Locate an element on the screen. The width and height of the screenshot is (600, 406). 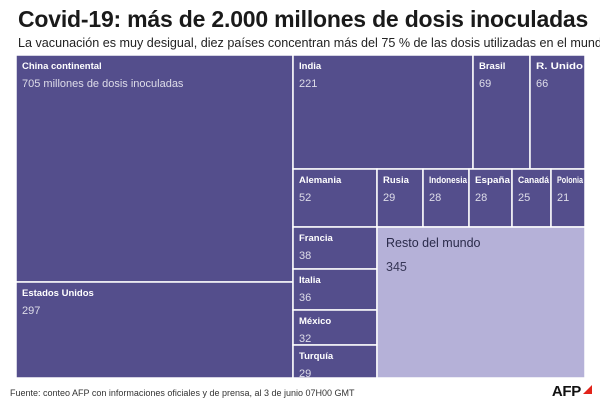
treemap-cell-indonesia: Indonesia 28 is located at coordinates (446, 198).